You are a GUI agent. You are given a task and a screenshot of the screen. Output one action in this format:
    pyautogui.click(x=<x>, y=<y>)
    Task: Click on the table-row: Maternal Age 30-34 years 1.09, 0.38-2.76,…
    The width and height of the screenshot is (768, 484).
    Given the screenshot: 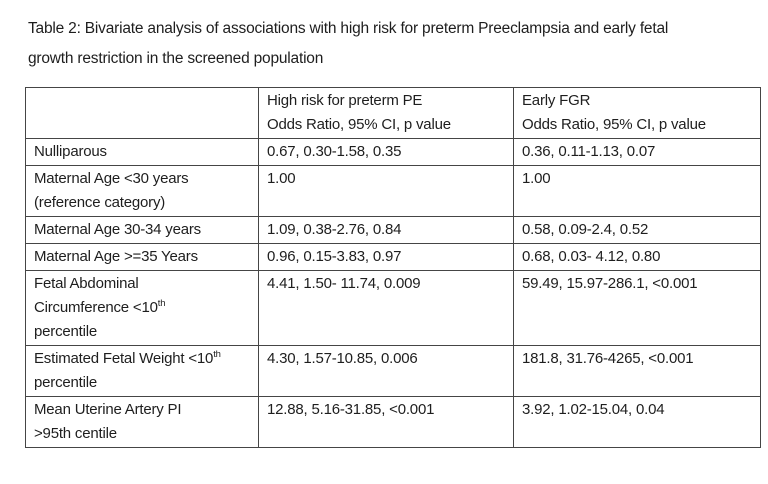 What is the action you would take?
    pyautogui.click(x=393, y=230)
    